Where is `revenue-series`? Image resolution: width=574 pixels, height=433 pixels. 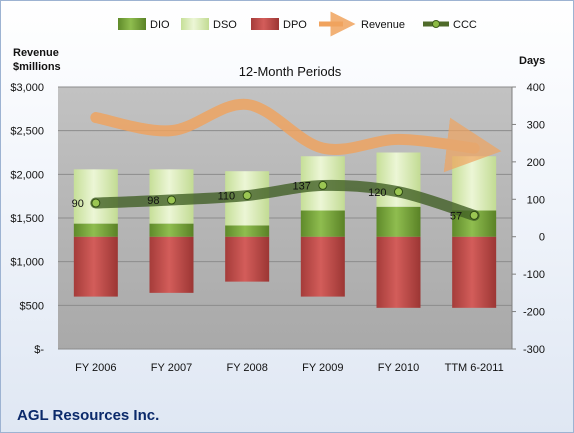 revenue-series is located at coordinates (296, 135).